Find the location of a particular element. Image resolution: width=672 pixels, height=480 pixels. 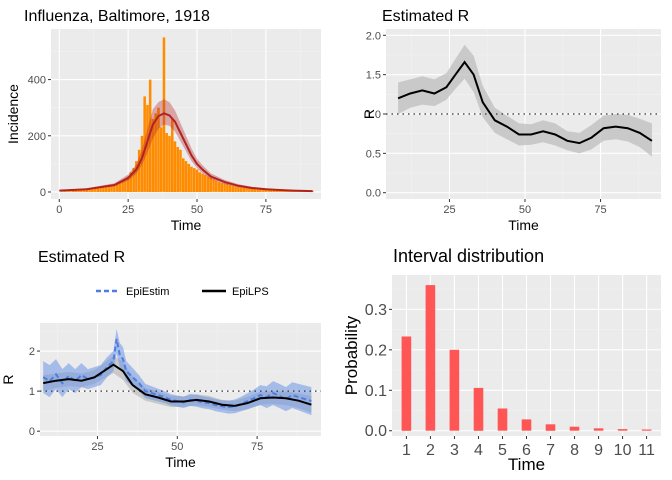

r-lps-band is located at coordinates (525, 100).